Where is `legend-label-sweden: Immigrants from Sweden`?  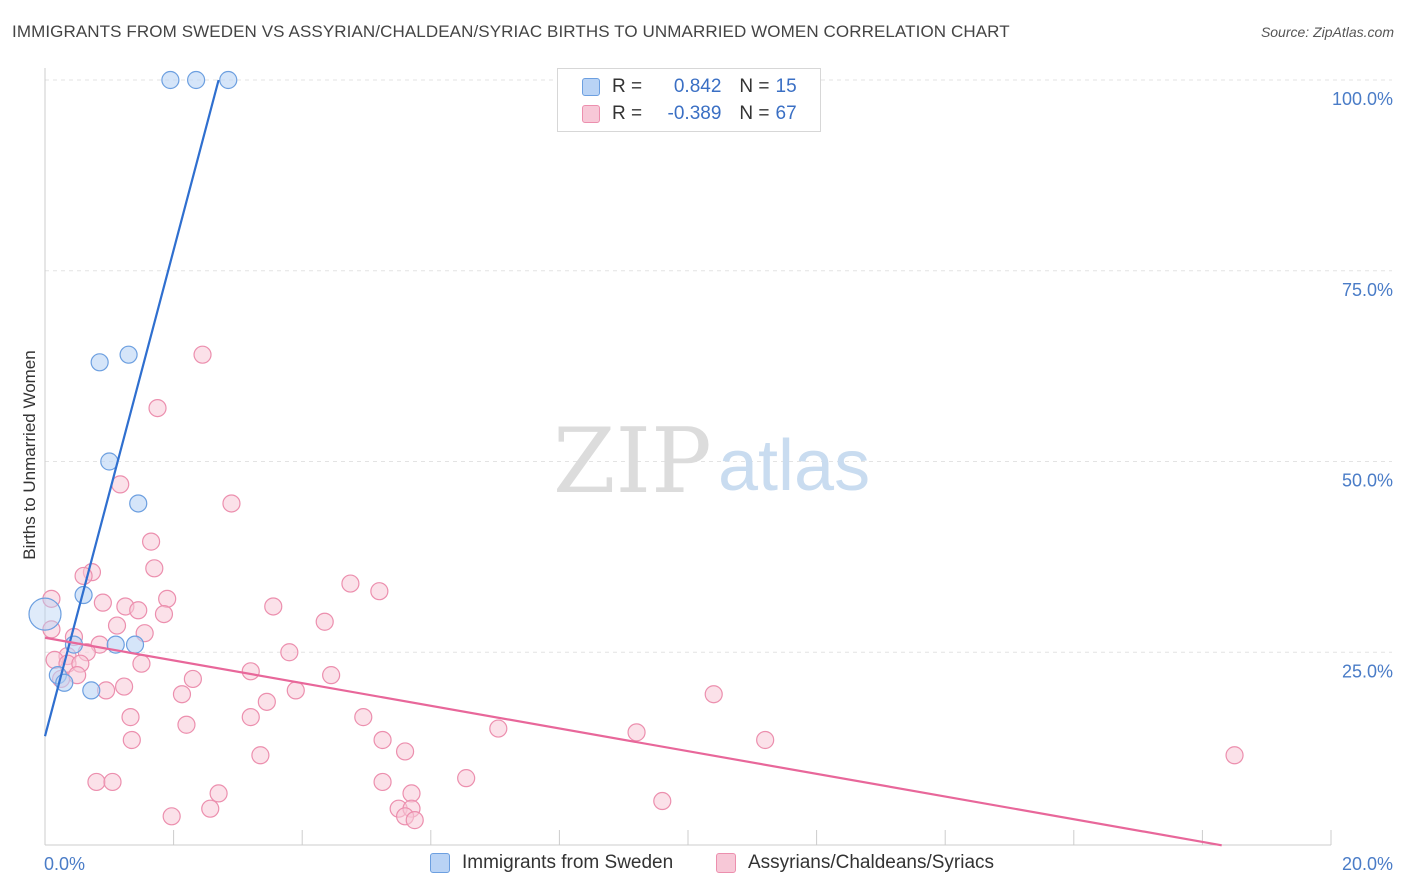
legend-label-sweden: Immigrants from Sweden is located at coordinates (568, 862).